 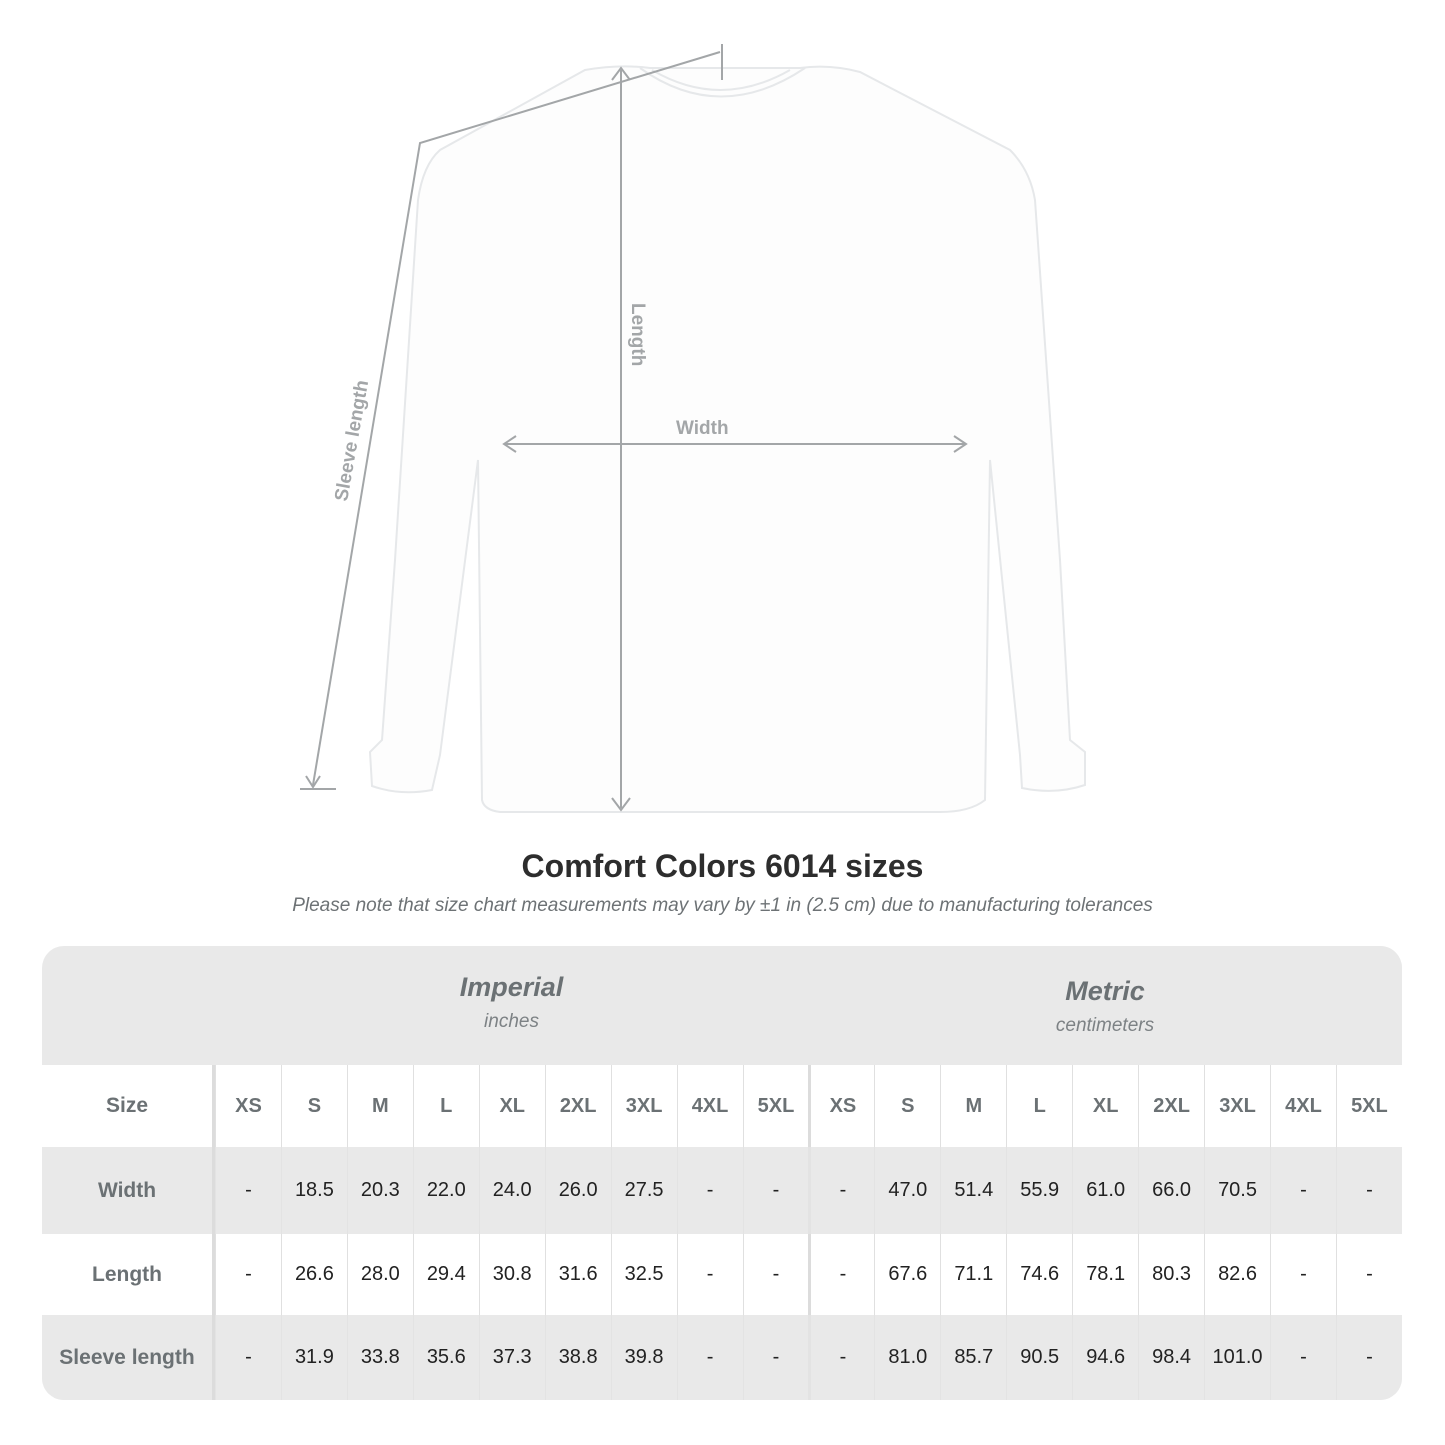 I want to click on table-cell: 74.6, so click(x=1039, y=1274).